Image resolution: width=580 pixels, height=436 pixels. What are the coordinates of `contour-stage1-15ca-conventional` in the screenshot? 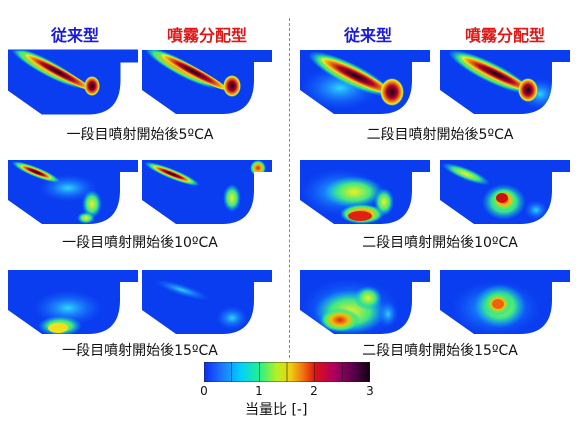 It's located at (73, 302).